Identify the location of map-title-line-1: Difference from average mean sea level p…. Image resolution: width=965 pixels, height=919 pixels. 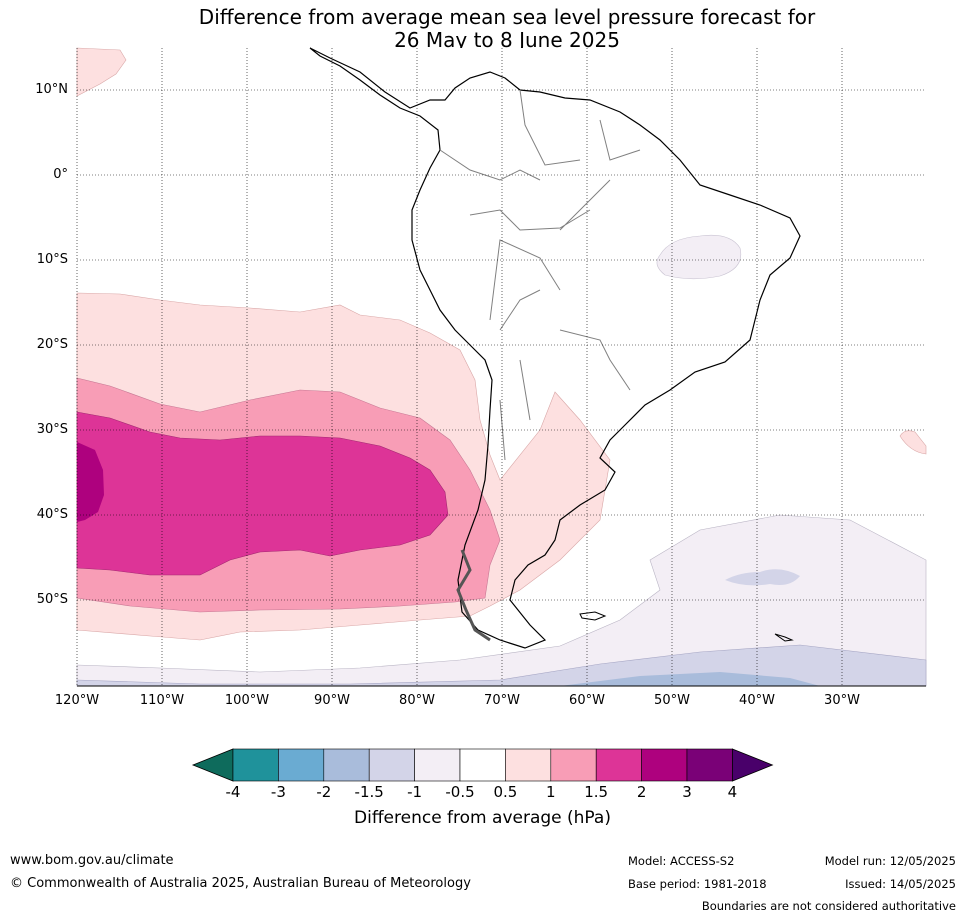
(507, 17).